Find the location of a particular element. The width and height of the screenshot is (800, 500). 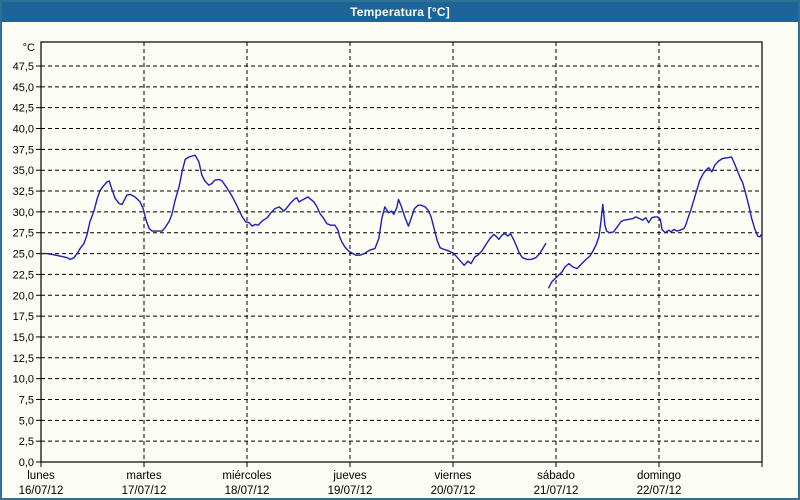

y-tick-label: 15,0 is located at coordinates (23, 338).